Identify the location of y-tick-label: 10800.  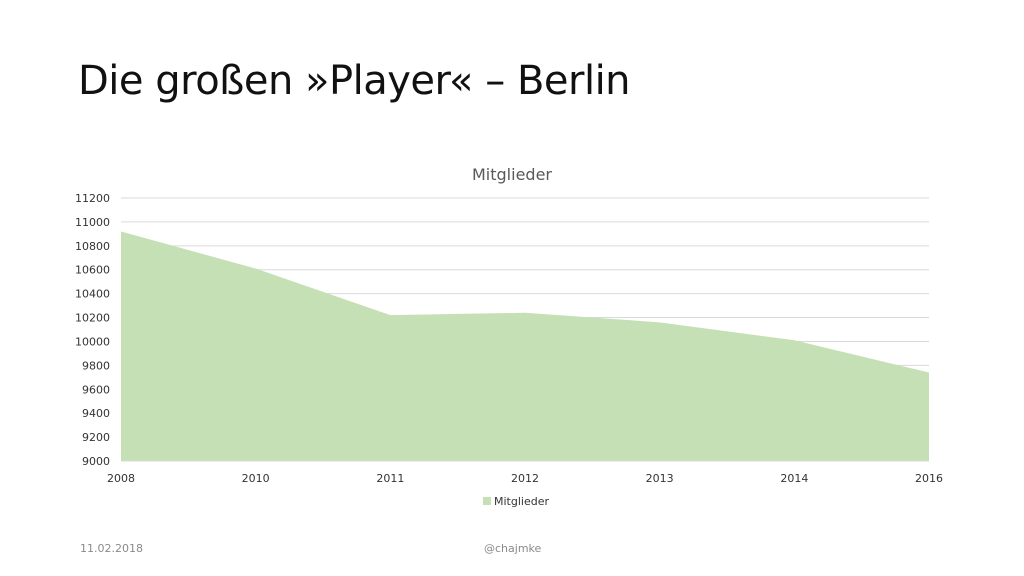
(92, 246).